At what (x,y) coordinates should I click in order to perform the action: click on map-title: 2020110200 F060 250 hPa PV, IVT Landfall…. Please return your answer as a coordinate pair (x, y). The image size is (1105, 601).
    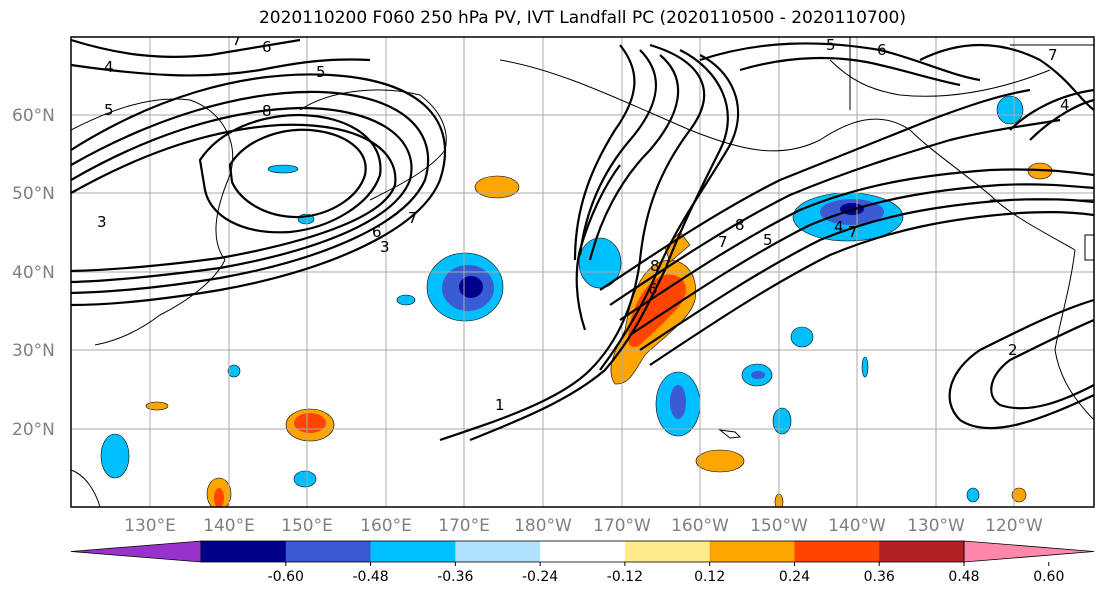
    Looking at the image, I should click on (582, 18).